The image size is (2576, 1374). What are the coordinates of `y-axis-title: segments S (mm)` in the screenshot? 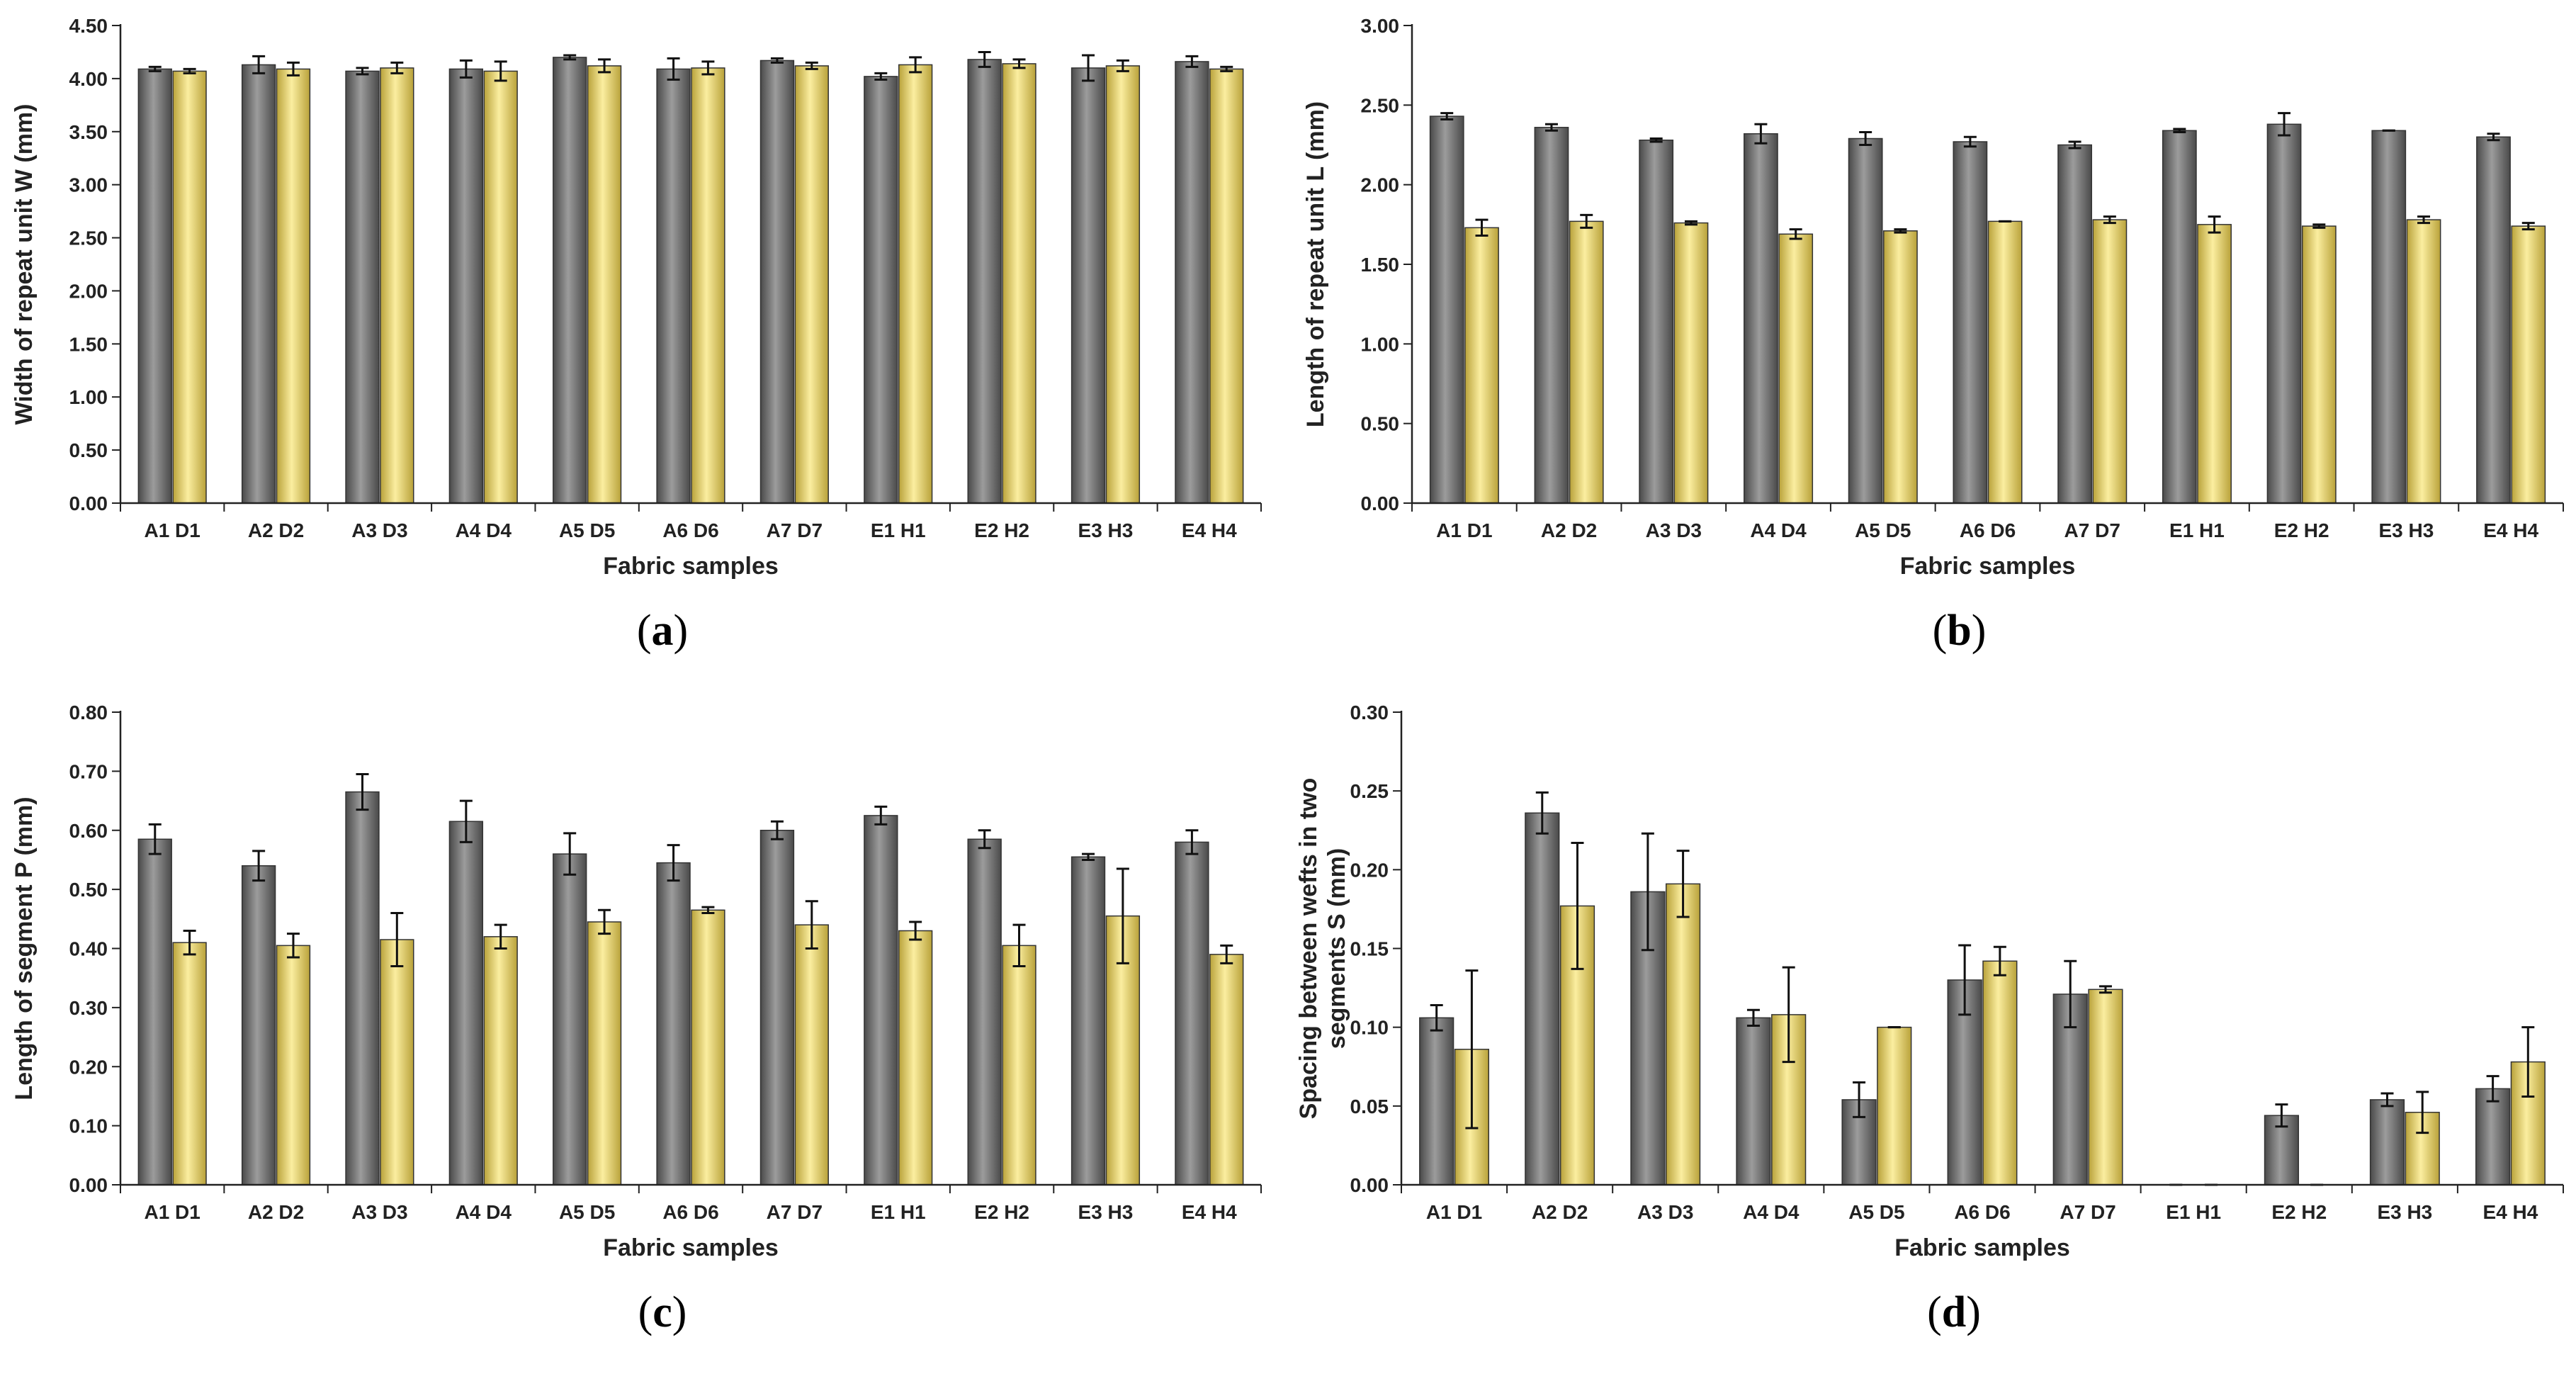 It's located at (1336, 948).